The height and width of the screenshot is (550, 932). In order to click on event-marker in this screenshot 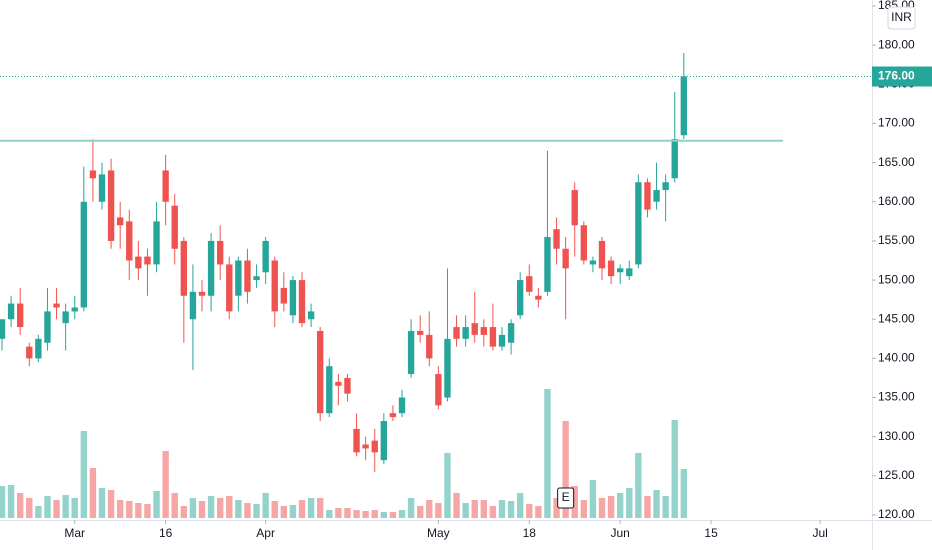, I will do `click(566, 498)`.